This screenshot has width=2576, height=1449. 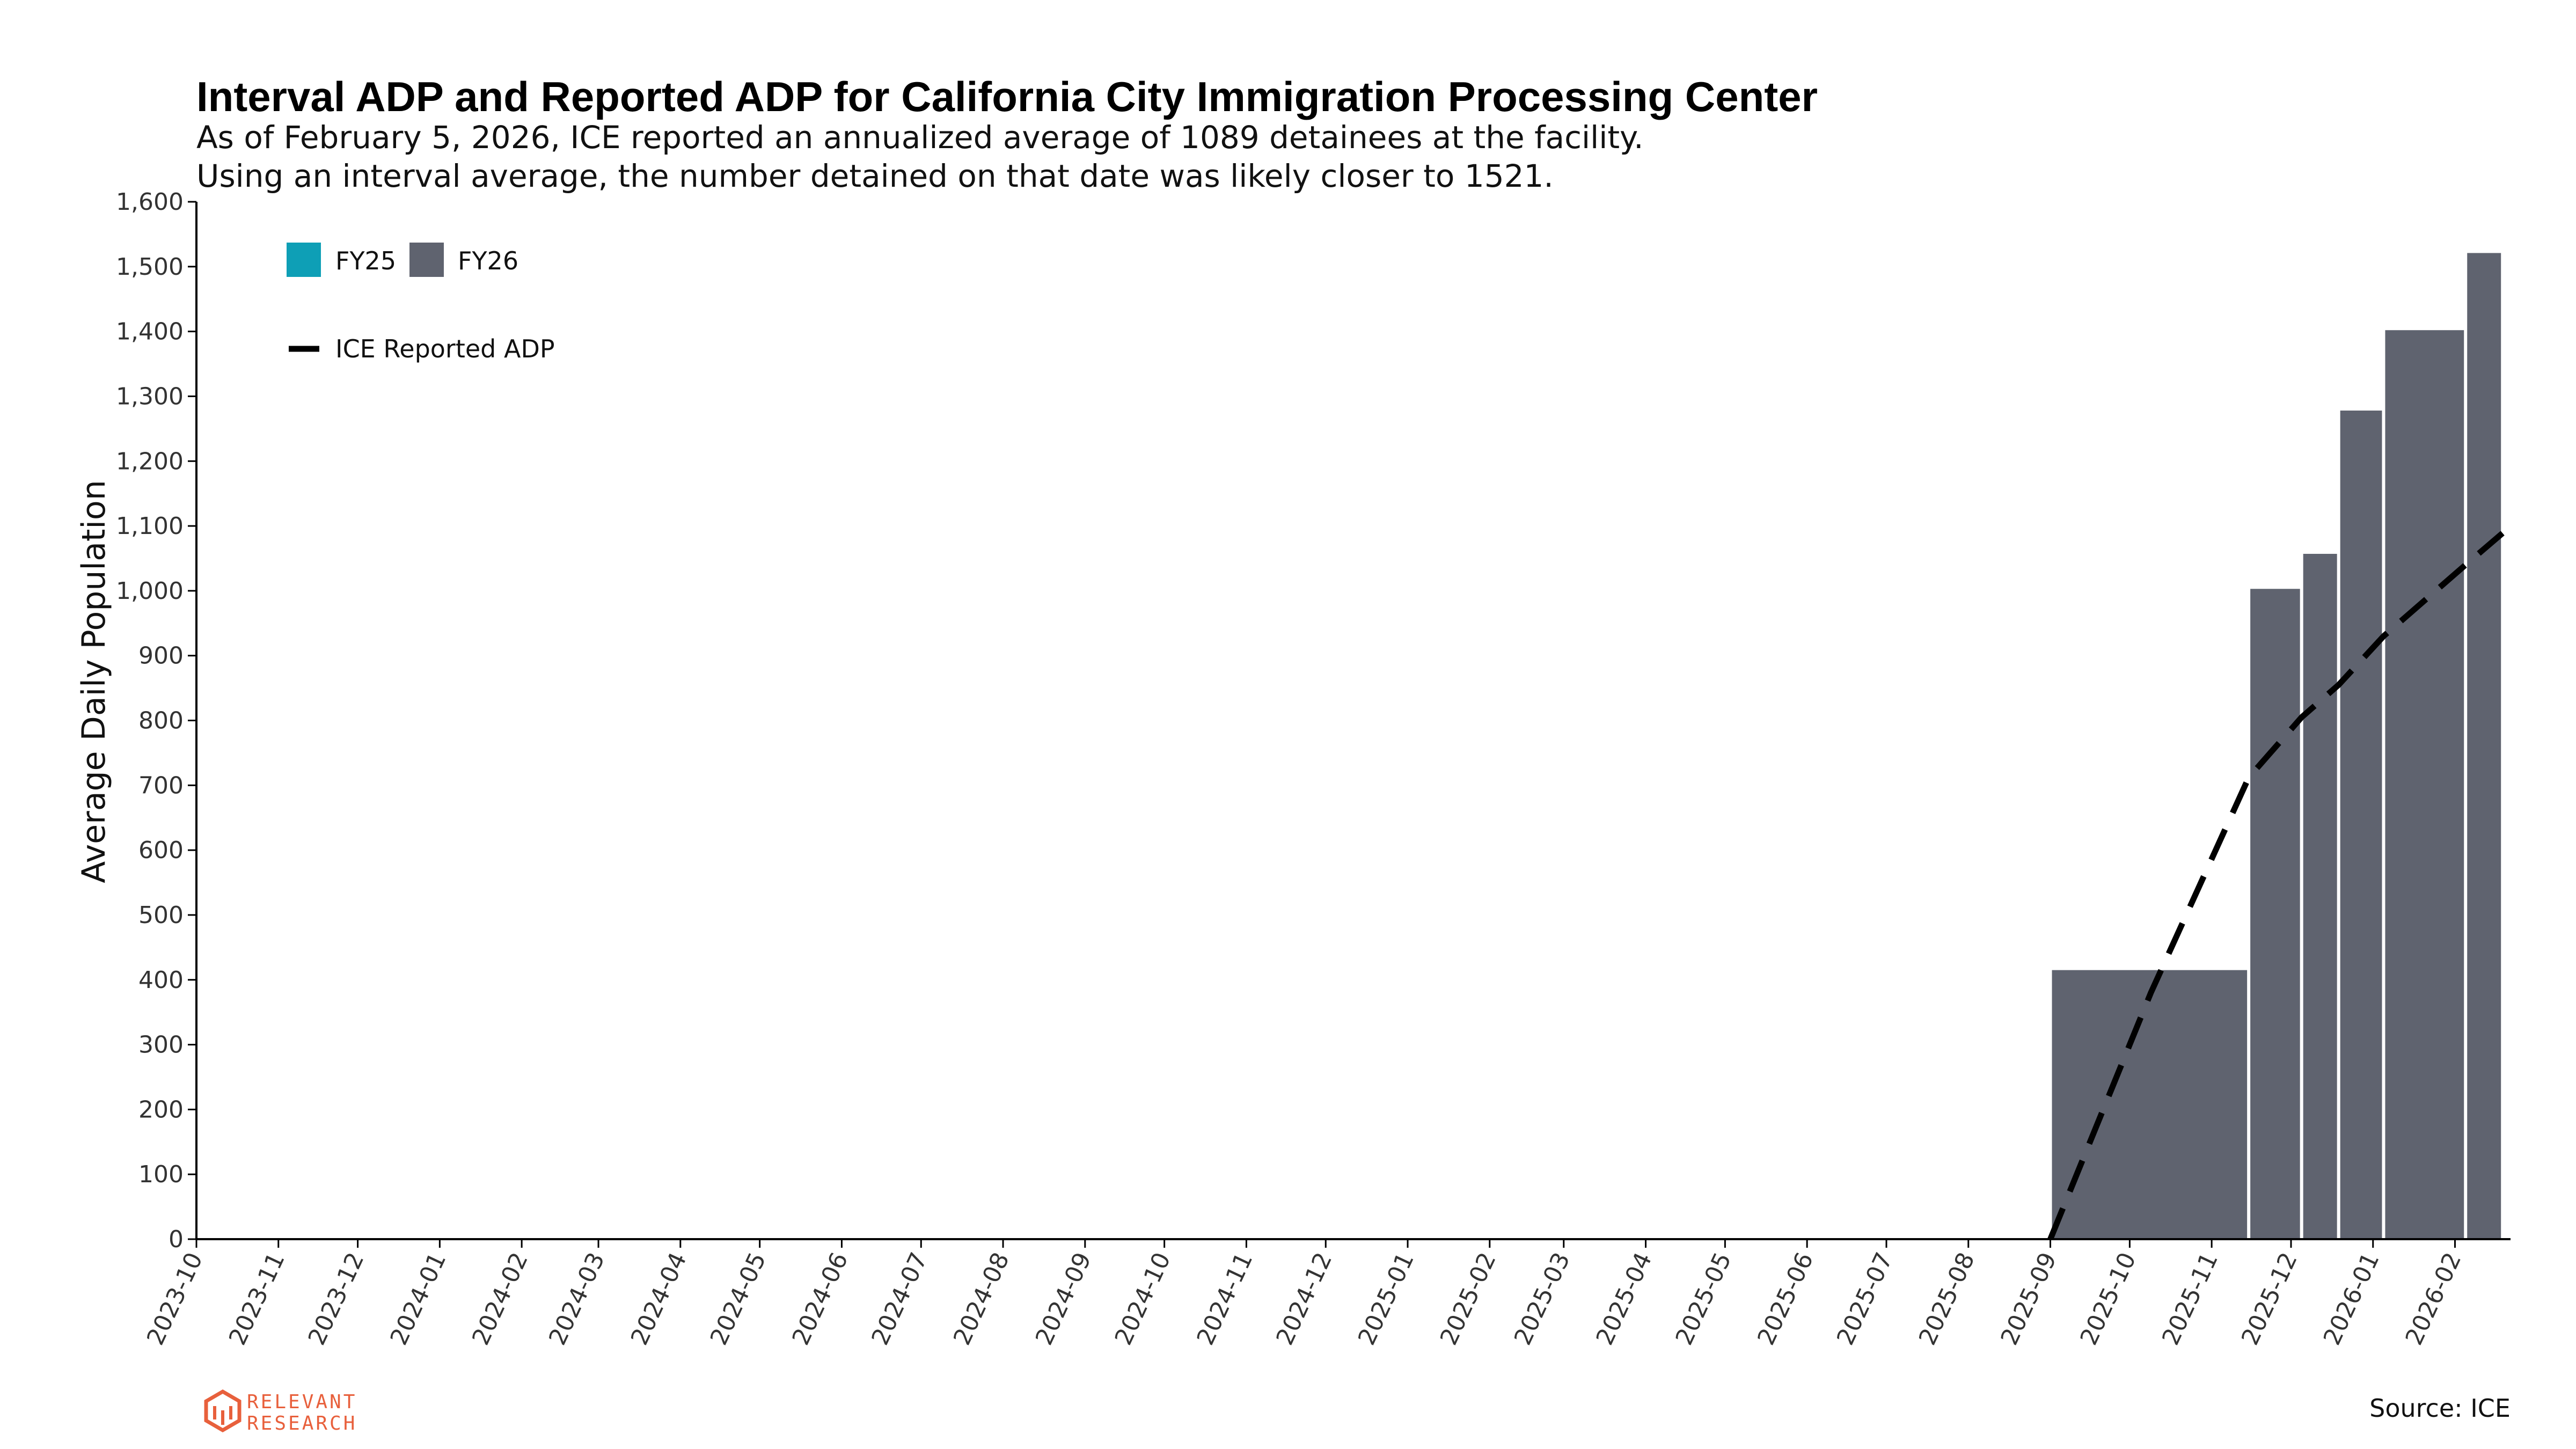 What do you see at coordinates (2434, 1298) in the screenshot?
I see `x-tick-label: 2026-02` at bounding box center [2434, 1298].